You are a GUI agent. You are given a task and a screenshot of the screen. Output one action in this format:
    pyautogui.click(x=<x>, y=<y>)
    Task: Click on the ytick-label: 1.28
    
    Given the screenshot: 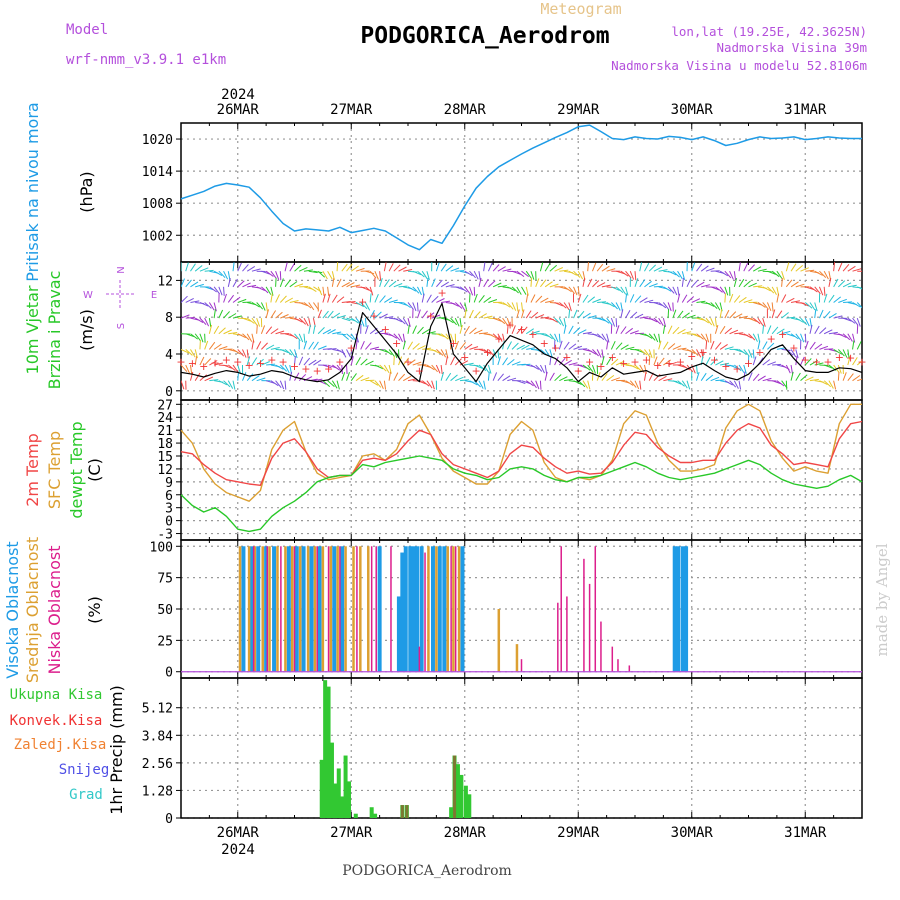 What is the action you would take?
    pyautogui.click(x=157, y=791)
    